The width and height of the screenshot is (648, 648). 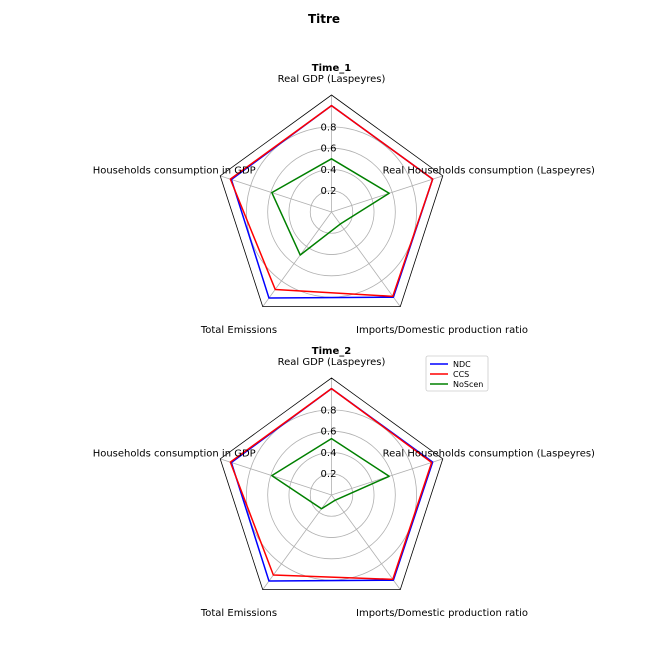 I want to click on subplot-title: Time_1, so click(x=331, y=68).